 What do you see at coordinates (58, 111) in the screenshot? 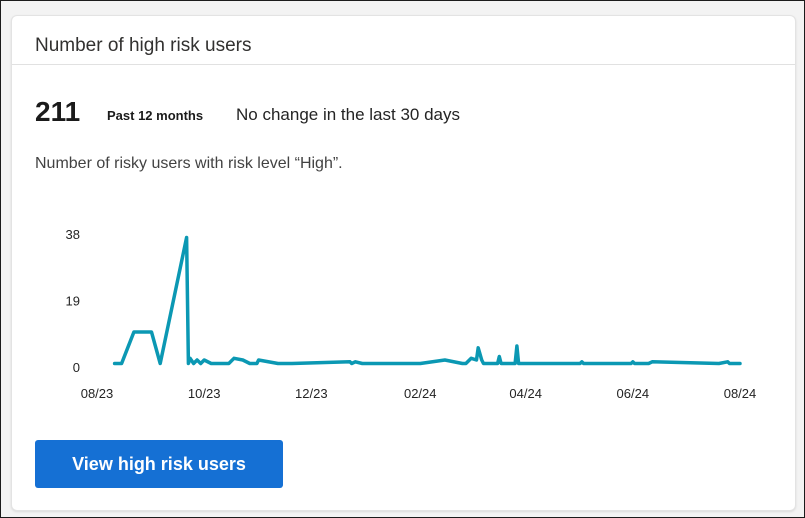
I see `metric-value: 211` at bounding box center [58, 111].